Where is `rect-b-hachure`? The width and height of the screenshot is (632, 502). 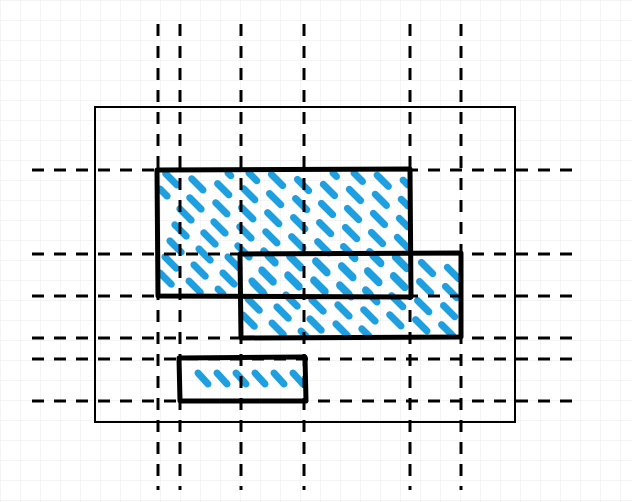 rect-b-hachure is located at coordinates (351, 295).